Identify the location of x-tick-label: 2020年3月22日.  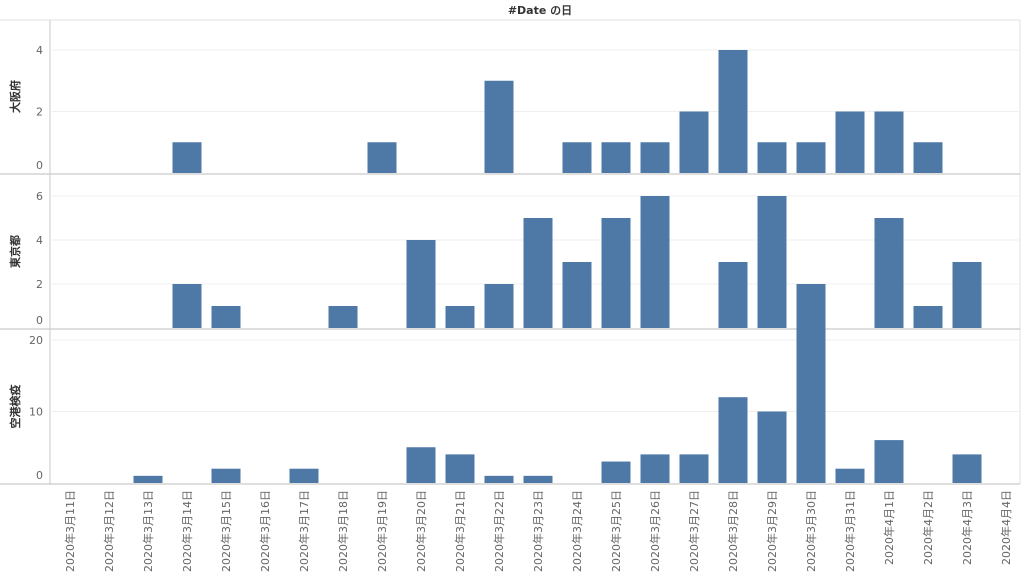
(499, 531).